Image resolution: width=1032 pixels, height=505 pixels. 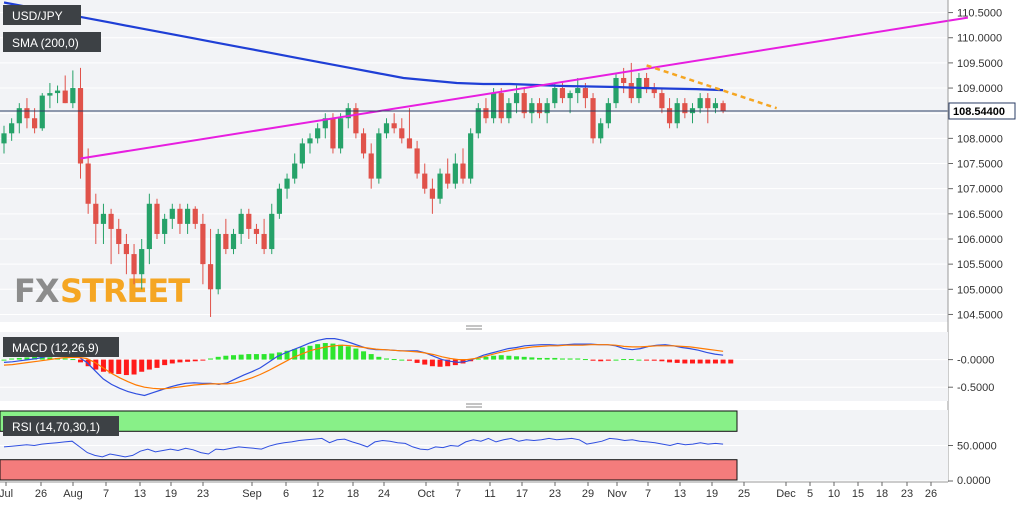 I want to click on time-tick-label: 23, so click(x=203, y=494).